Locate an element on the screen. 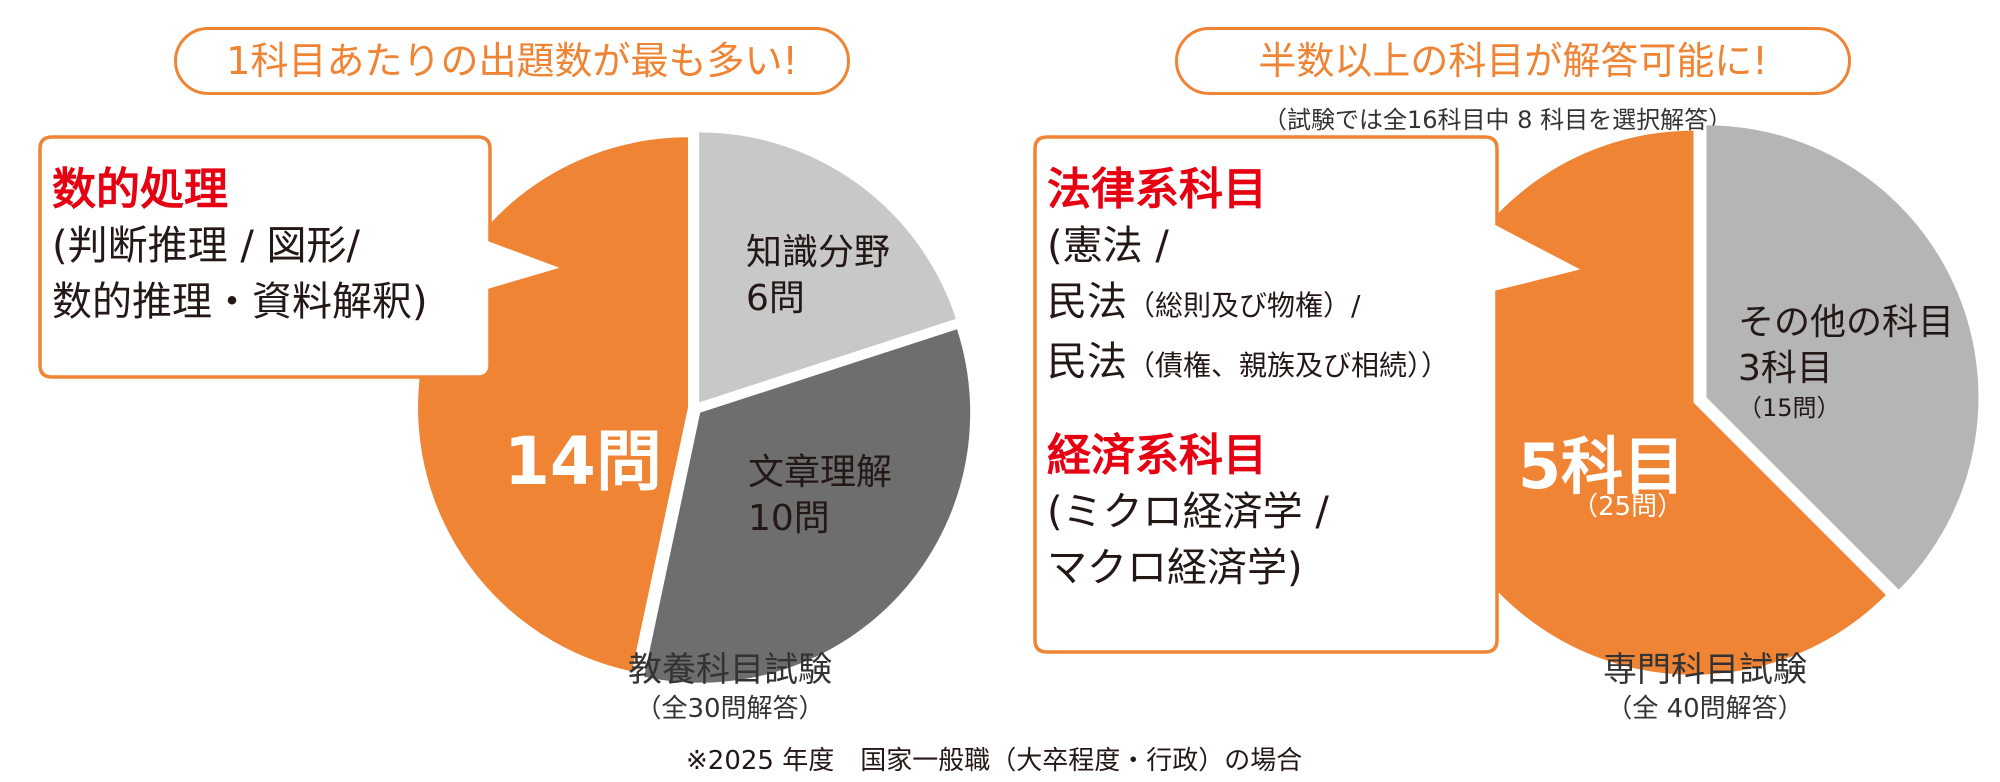 The width and height of the screenshot is (2000, 782). caption-sub: （全 40問解答） is located at coordinates (1705, 709).